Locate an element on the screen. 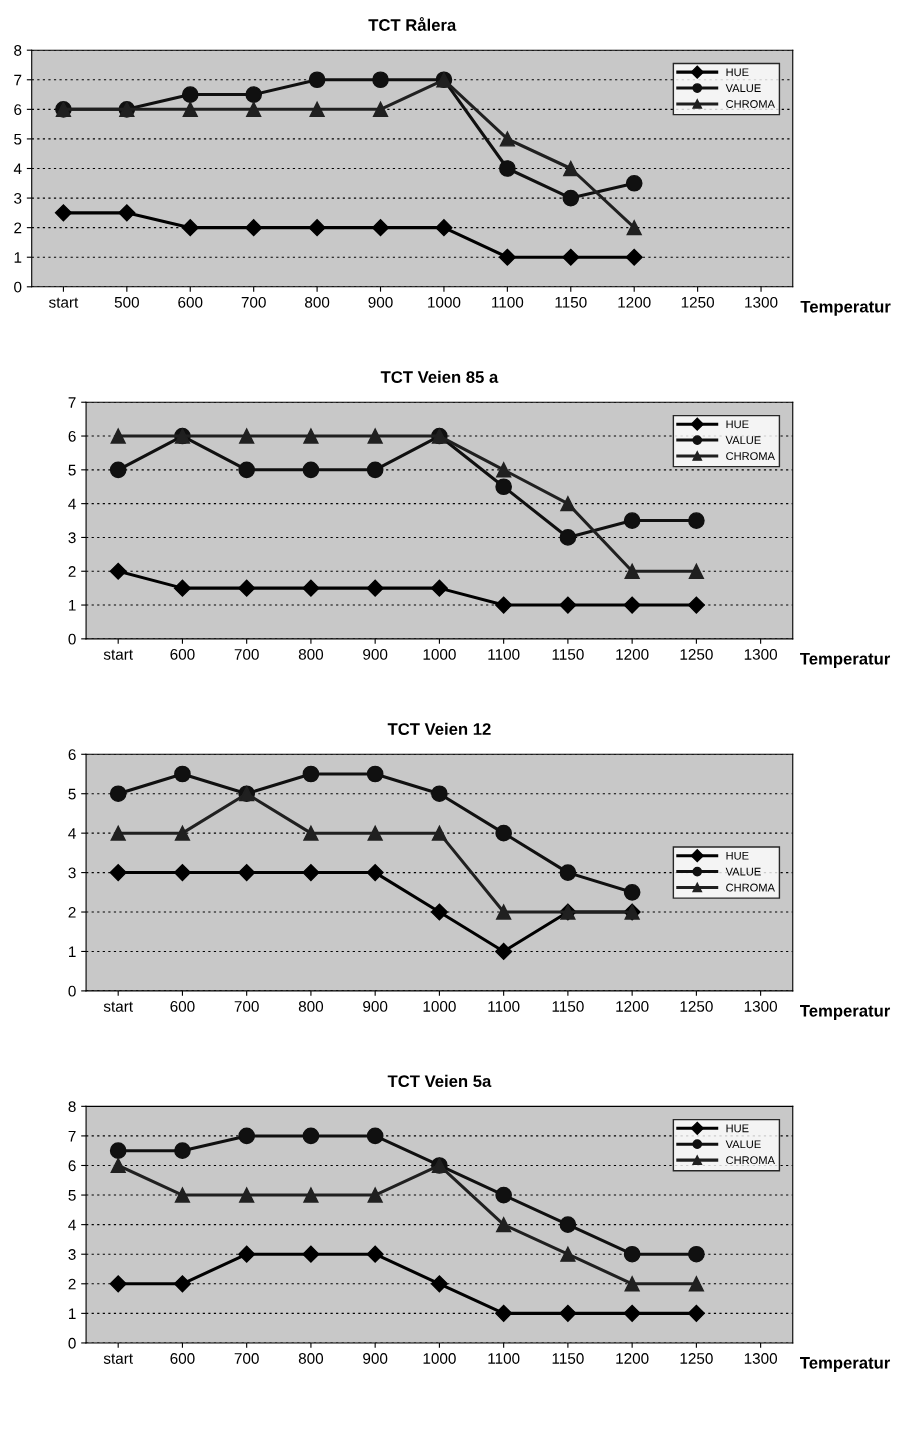 This screenshot has height=1434, width=906. chart-title: TCT Veien 85 a is located at coordinates (439, 376).